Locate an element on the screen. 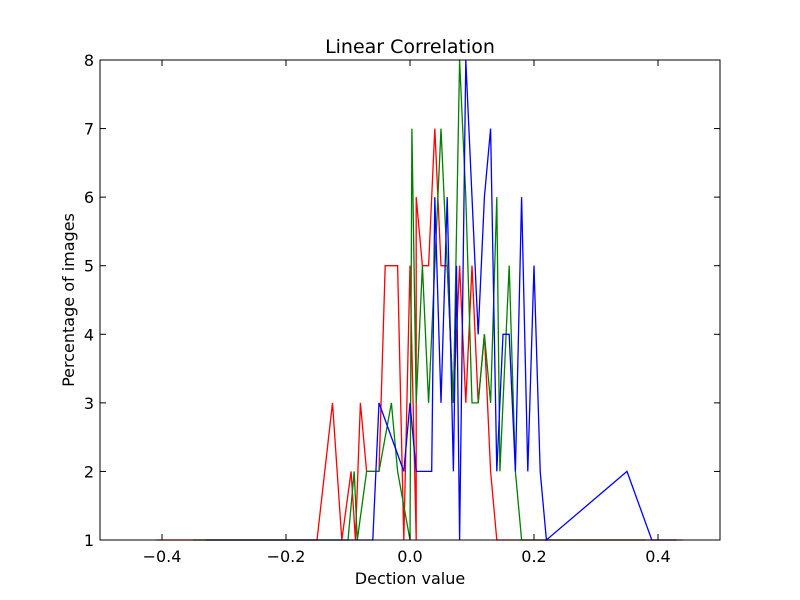  x-tick-label: 0.0 is located at coordinates (409, 556).